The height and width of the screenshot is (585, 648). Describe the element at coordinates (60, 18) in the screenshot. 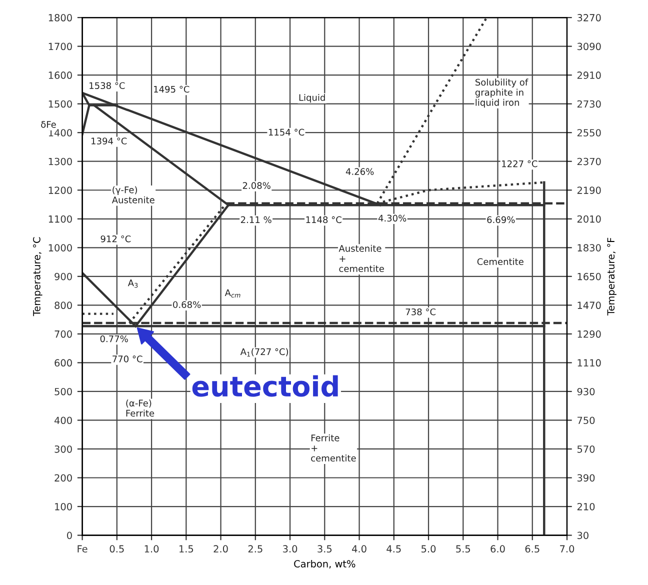

I see `y-tick-label: 1800` at that location.